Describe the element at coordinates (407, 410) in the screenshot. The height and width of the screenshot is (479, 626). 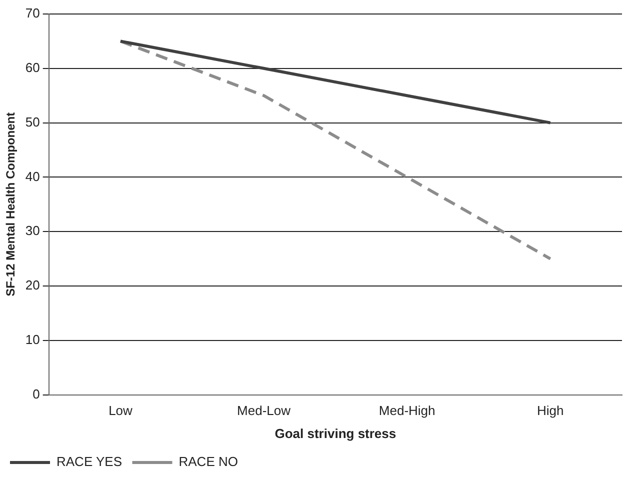
I see `x-tick-label: Med-High` at that location.